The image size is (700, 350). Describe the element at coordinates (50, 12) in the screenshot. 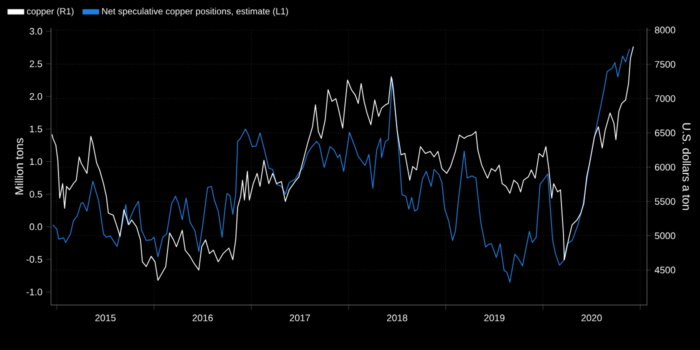

I see `legend-label: copper (R1)` at that location.